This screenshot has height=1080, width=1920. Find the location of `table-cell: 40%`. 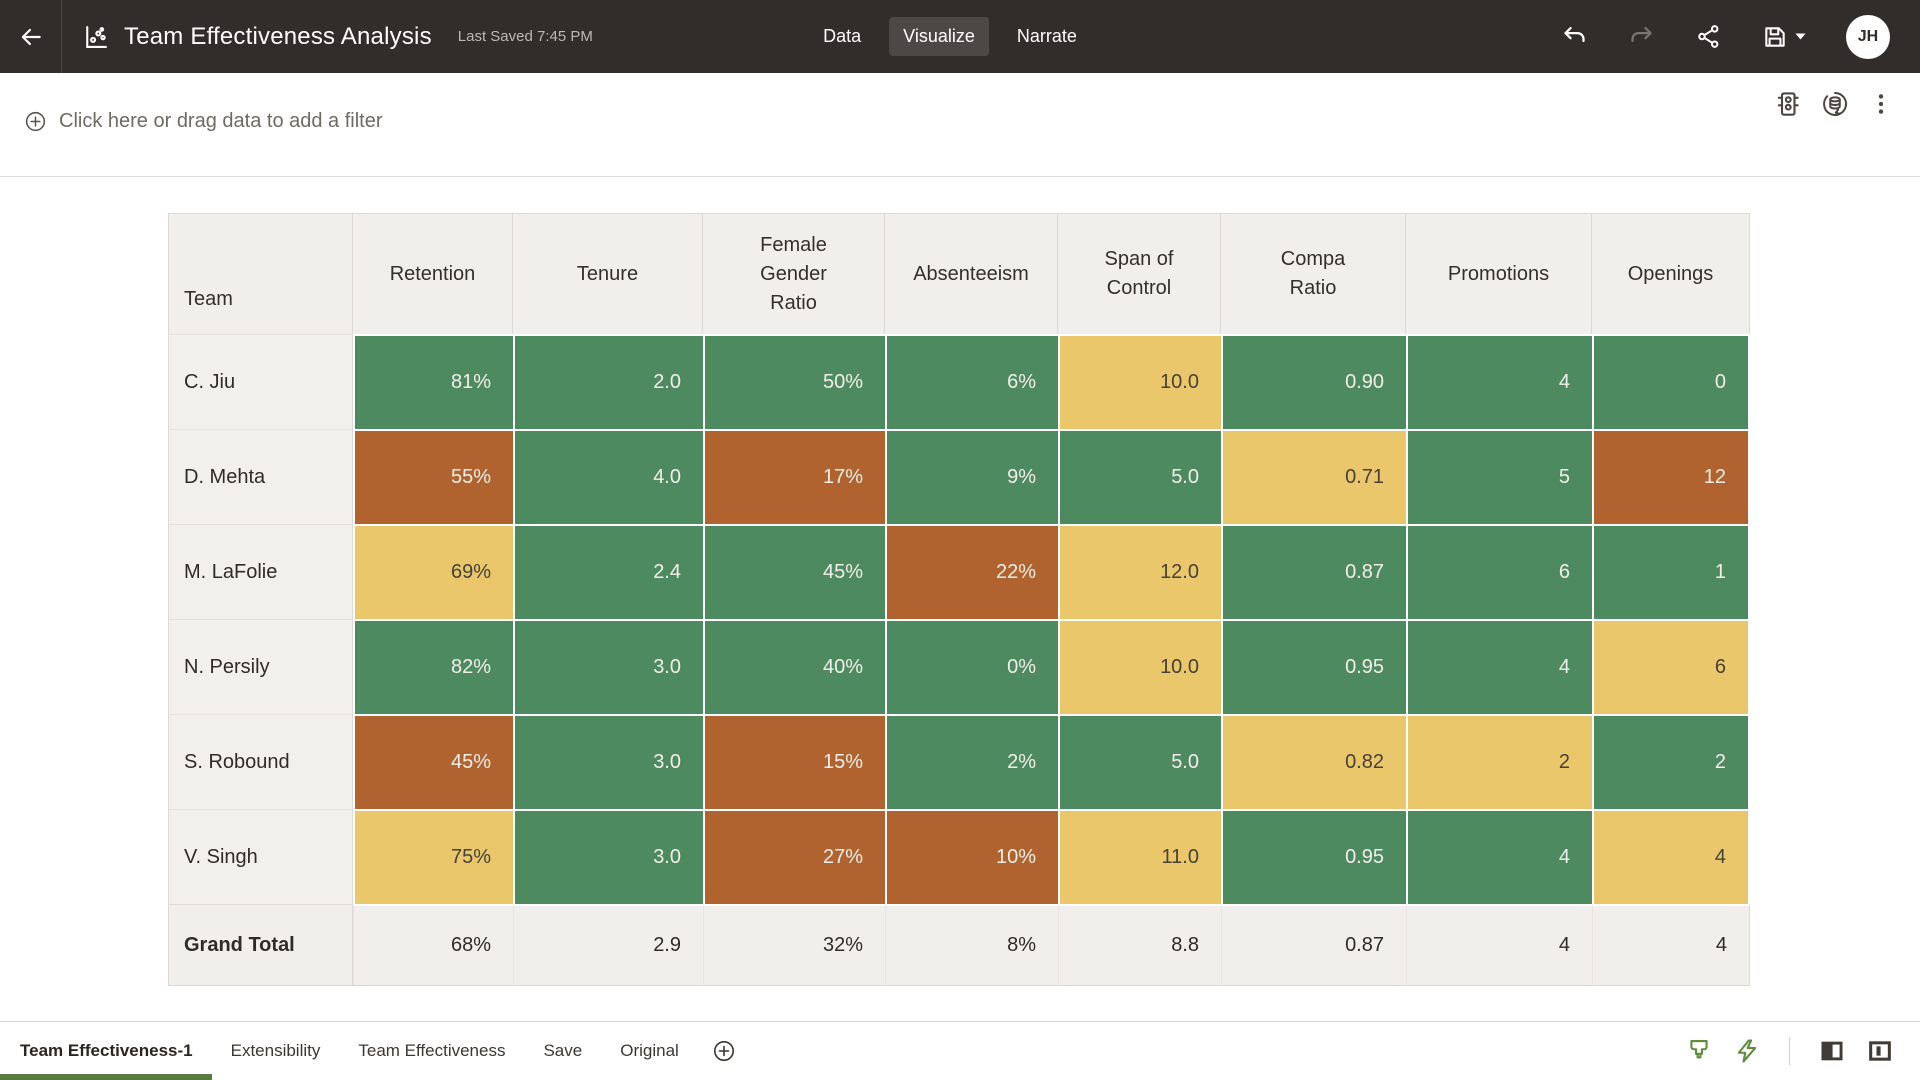

table-cell: 40% is located at coordinates (794, 666).